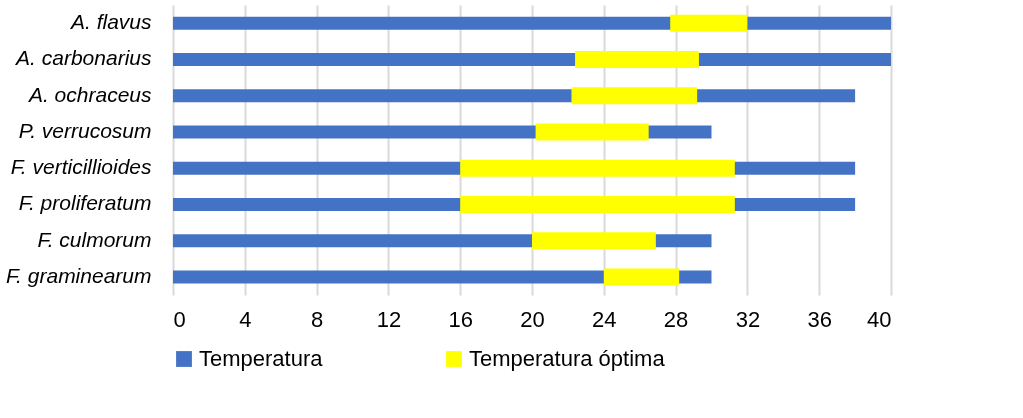 The height and width of the screenshot is (418, 1023). What do you see at coordinates (389, 319) in the screenshot?
I see `x-tick-label: 12` at bounding box center [389, 319].